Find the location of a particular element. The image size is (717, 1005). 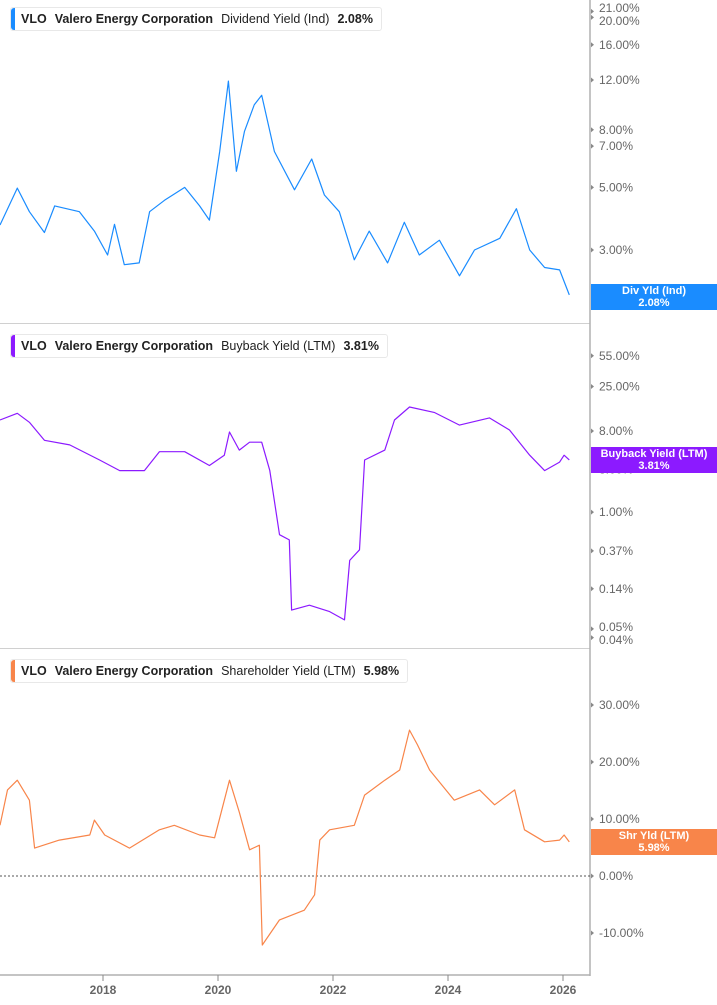

x-tick-label: 2018 is located at coordinates (103, 990).